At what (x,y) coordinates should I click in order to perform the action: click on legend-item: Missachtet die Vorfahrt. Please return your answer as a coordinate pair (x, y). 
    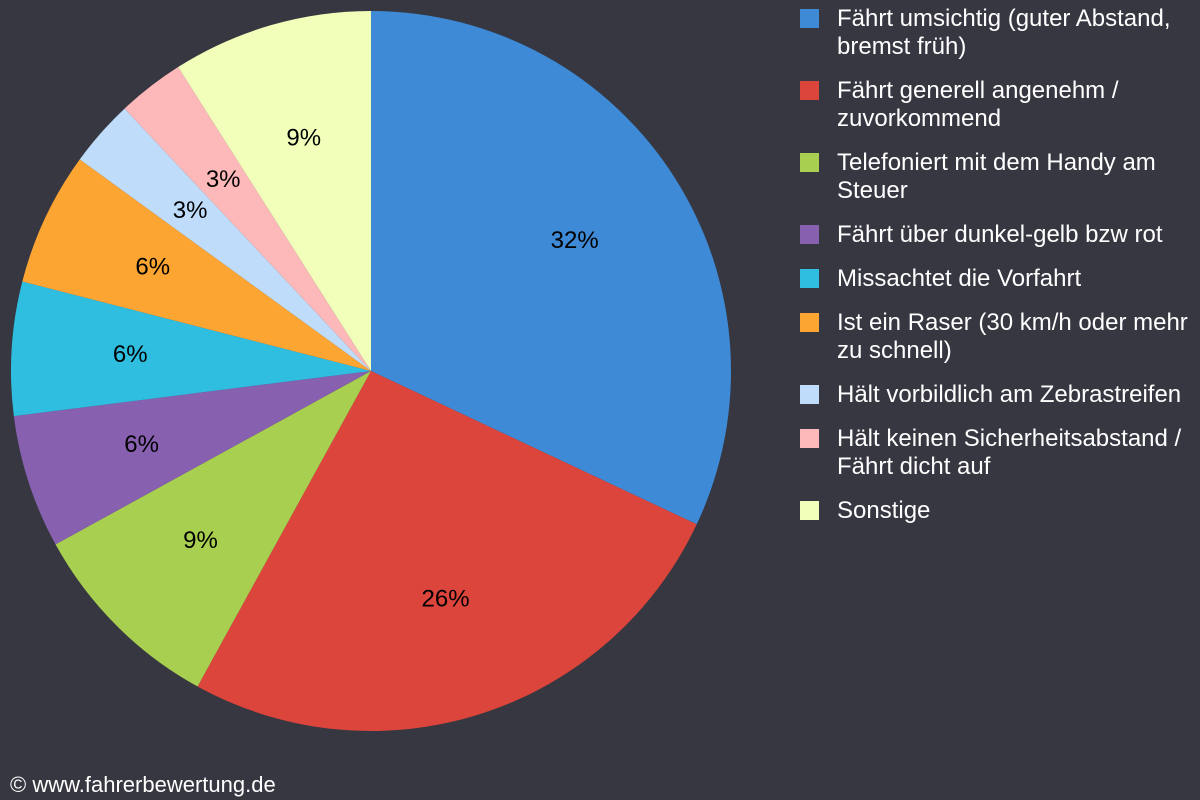
    Looking at the image, I should click on (995, 279).